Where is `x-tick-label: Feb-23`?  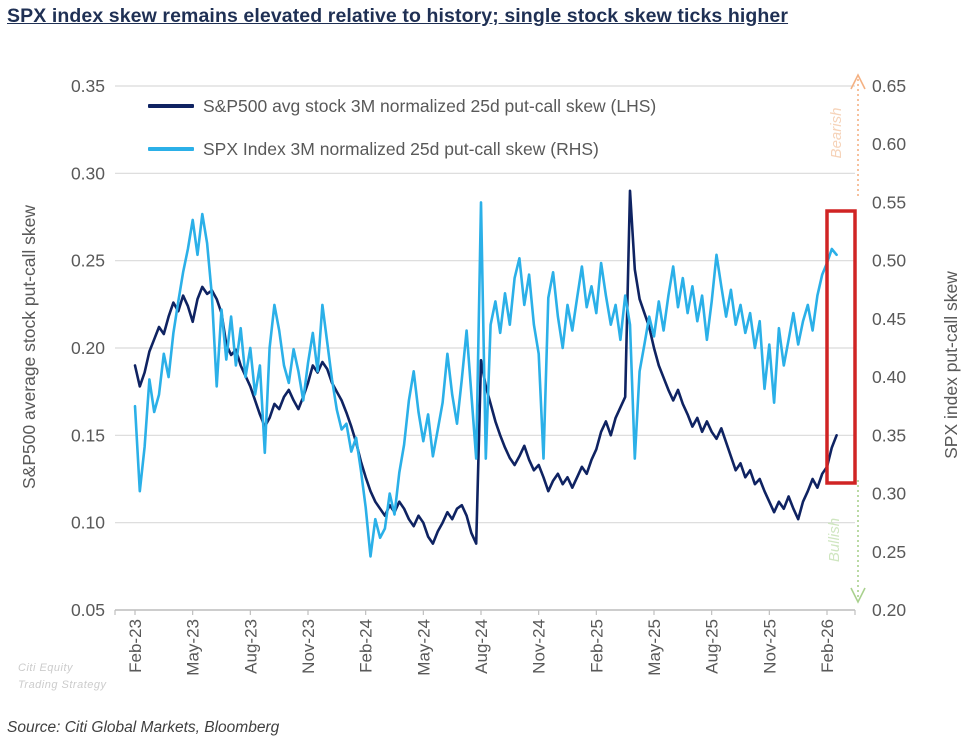 x-tick-label: Feb-23 is located at coordinates (135, 646).